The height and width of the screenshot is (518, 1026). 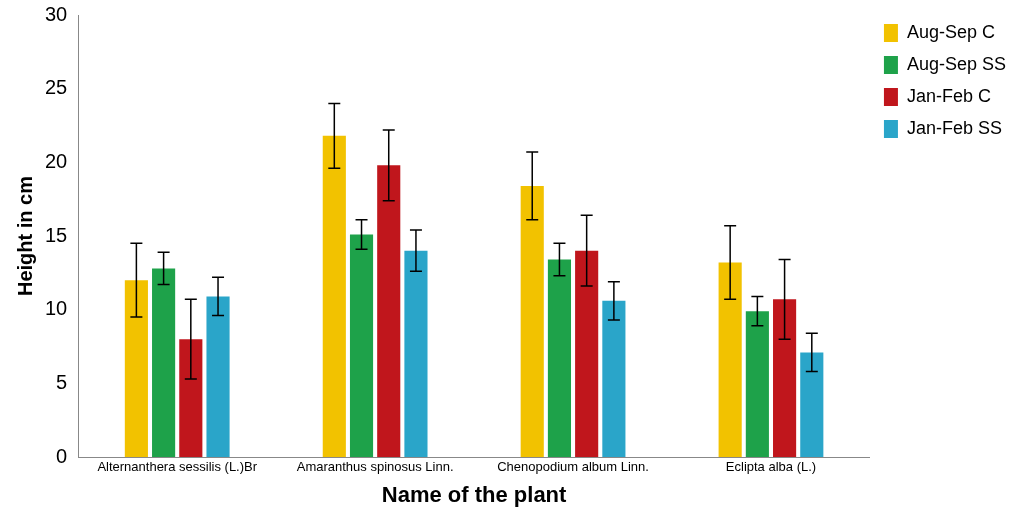 What do you see at coordinates (56, 87) in the screenshot?
I see `y-tick-label: 25` at bounding box center [56, 87].